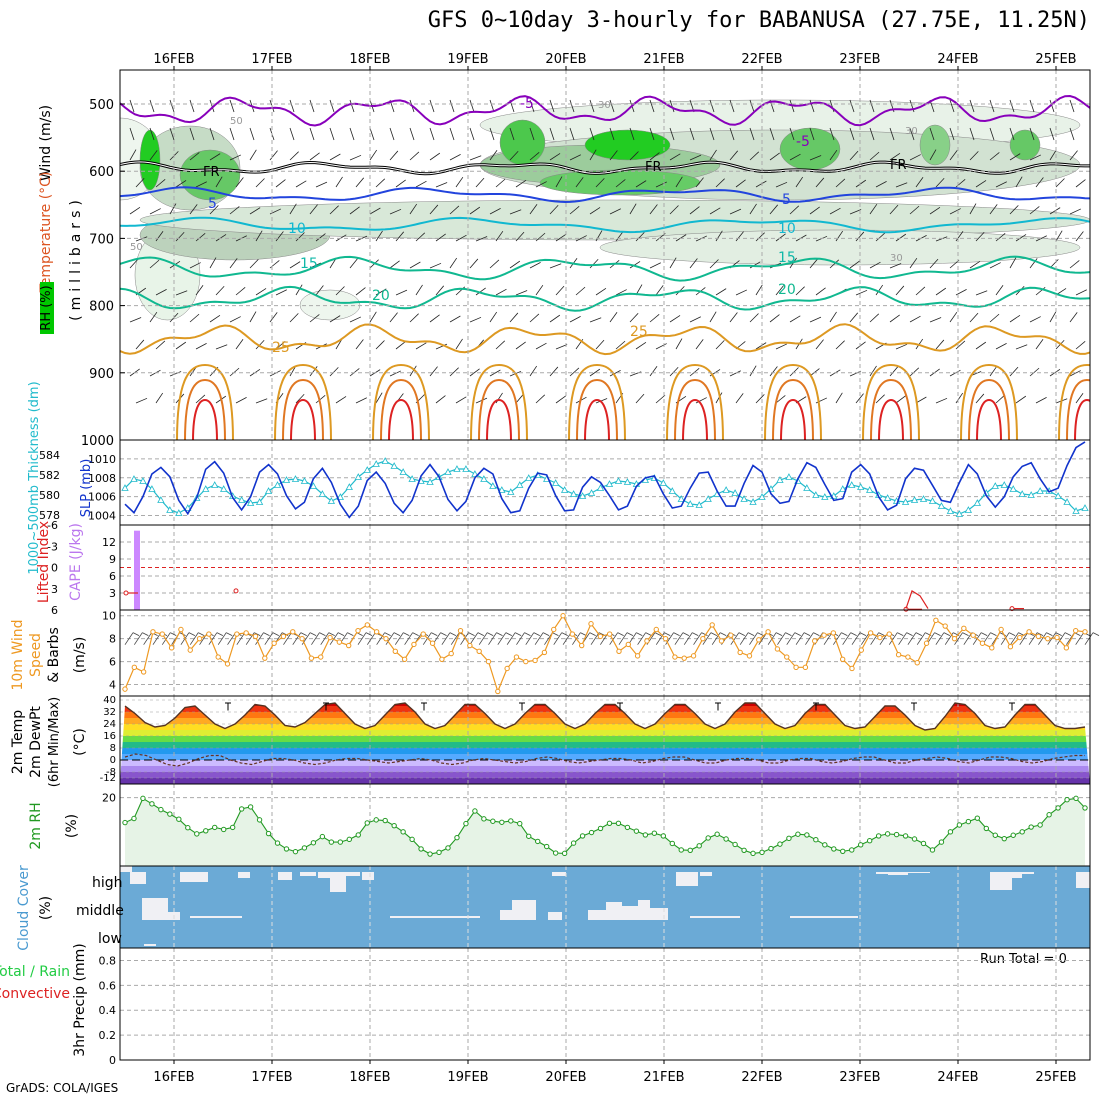 Image resolution: width=1100 pixels, height=1100 pixels. What do you see at coordinates (381, 296) in the screenshot?
I see `label-20: 20` at bounding box center [381, 296].